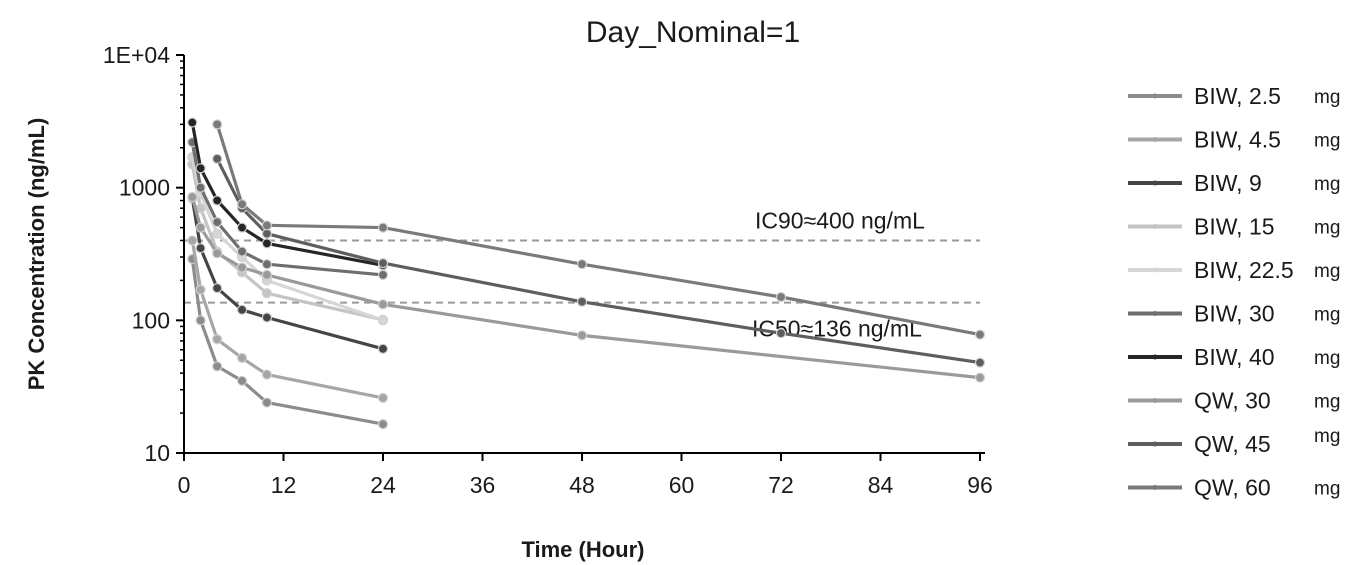 The image size is (1356, 565). I want to click on legend-label: BIW, 9, so click(1228, 183).